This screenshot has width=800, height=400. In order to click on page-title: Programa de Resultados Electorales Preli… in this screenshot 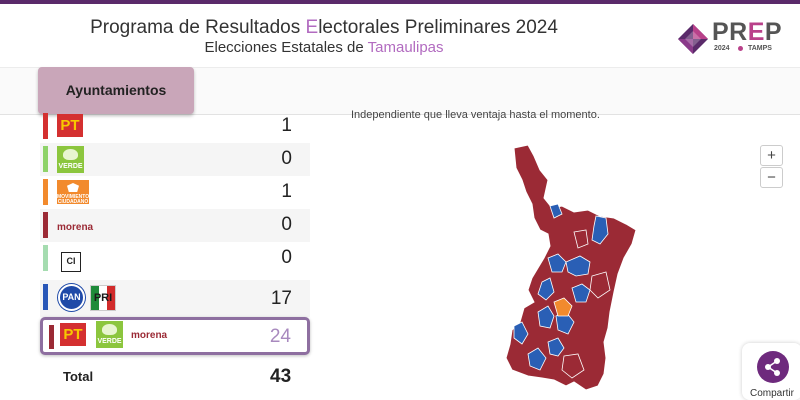, I will do `click(324, 27)`.